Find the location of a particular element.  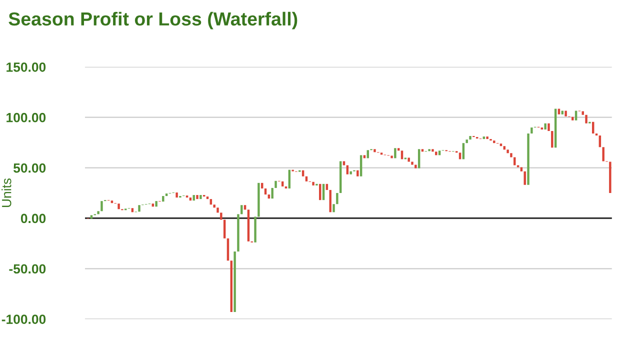

y-tick-label: 100.00 is located at coordinates (26, 117).